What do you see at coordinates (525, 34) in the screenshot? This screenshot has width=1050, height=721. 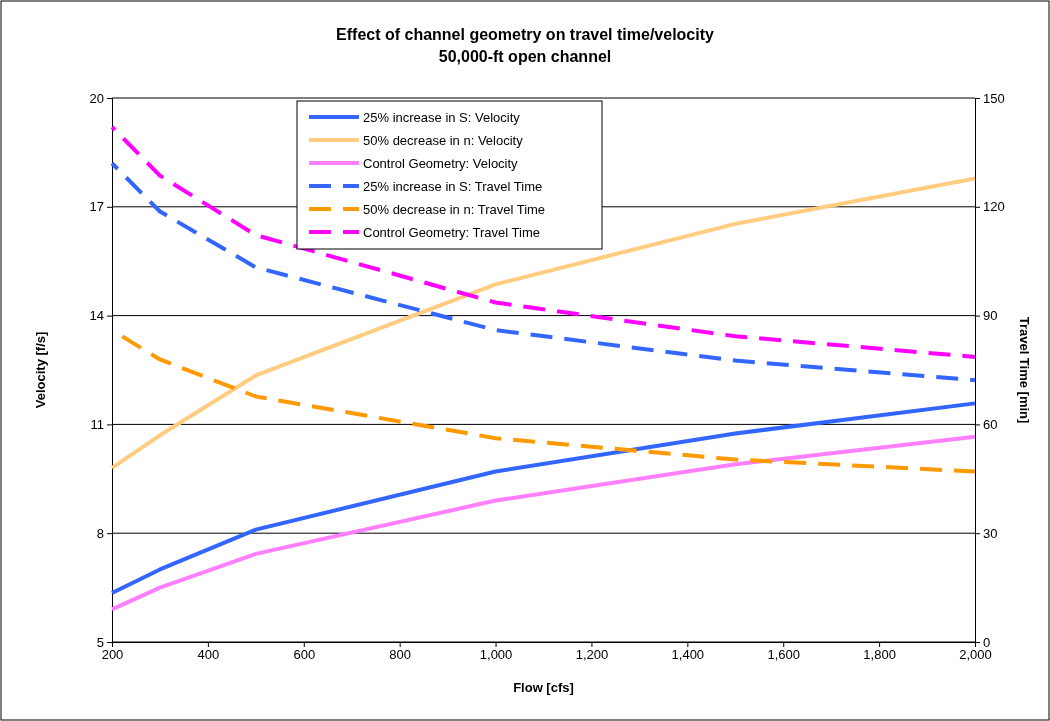 I see `chart-title: Effect of channel geometry on travel time/velocity` at bounding box center [525, 34].